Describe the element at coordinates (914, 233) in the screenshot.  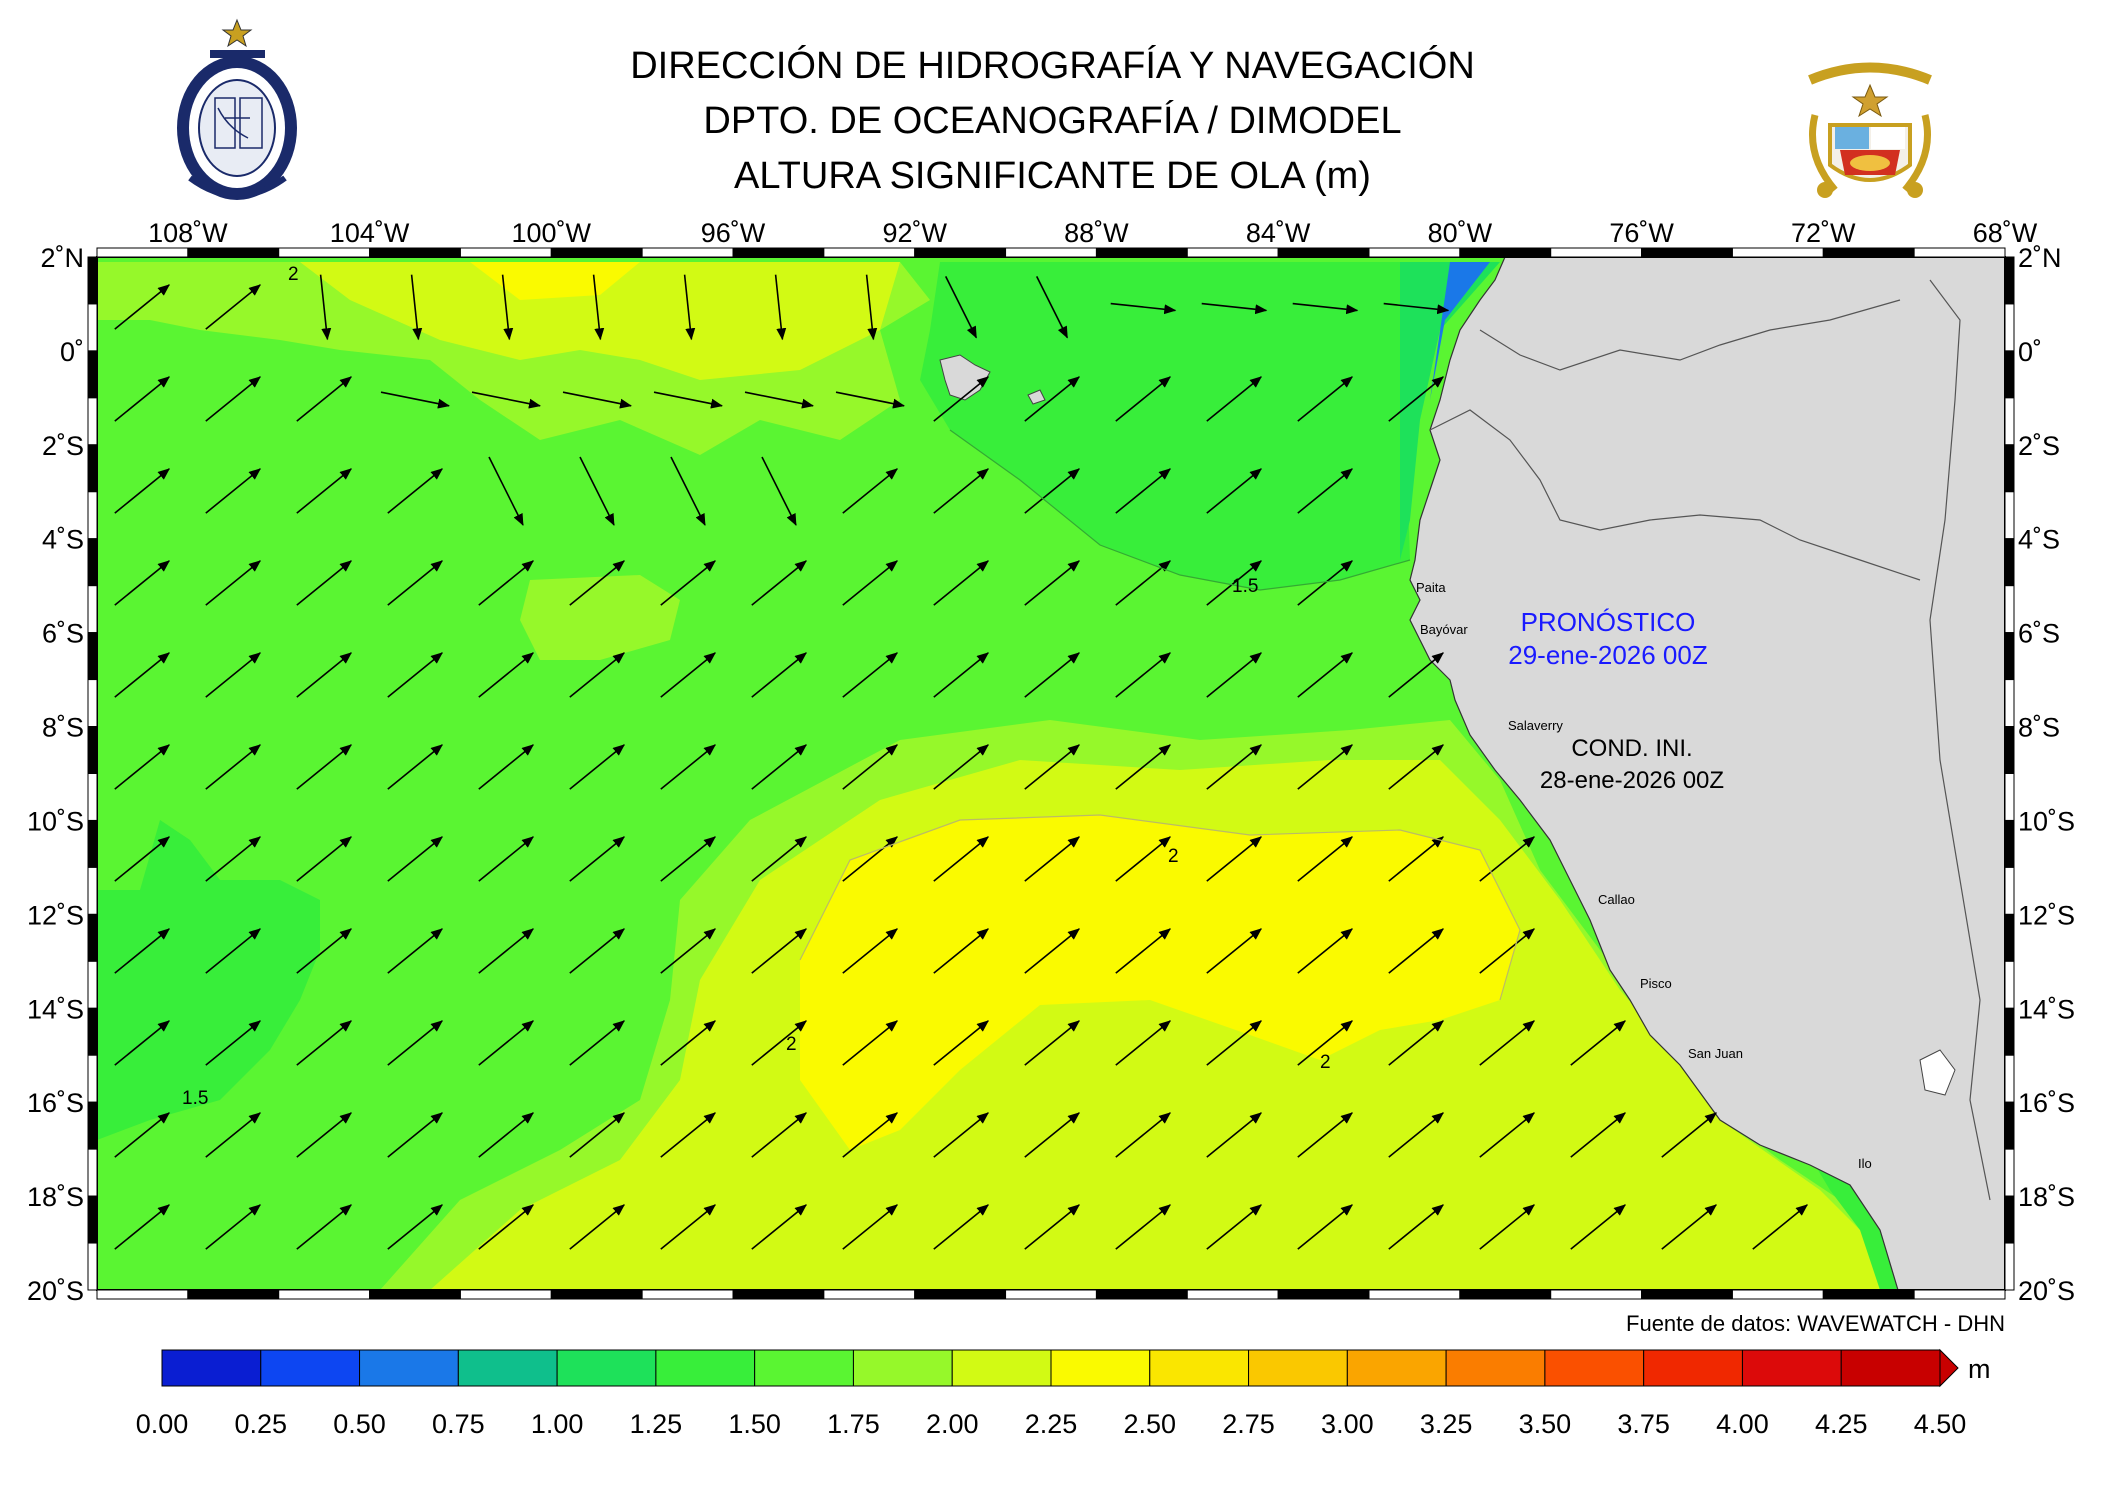
I see `lon-tick-label: 92˚W` at that location.